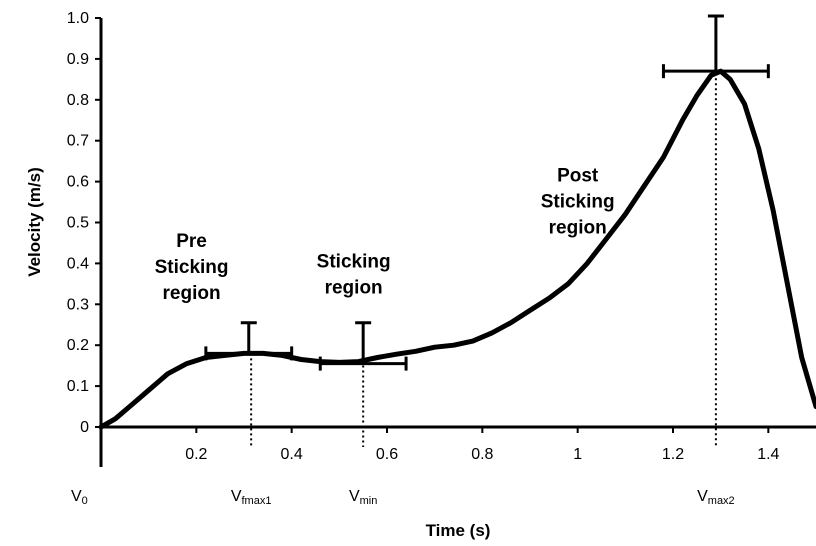 Image resolution: width=816 pixels, height=546 pixels. What do you see at coordinates (78, 304) in the screenshot?
I see `y-tick-label: 0.3` at bounding box center [78, 304].